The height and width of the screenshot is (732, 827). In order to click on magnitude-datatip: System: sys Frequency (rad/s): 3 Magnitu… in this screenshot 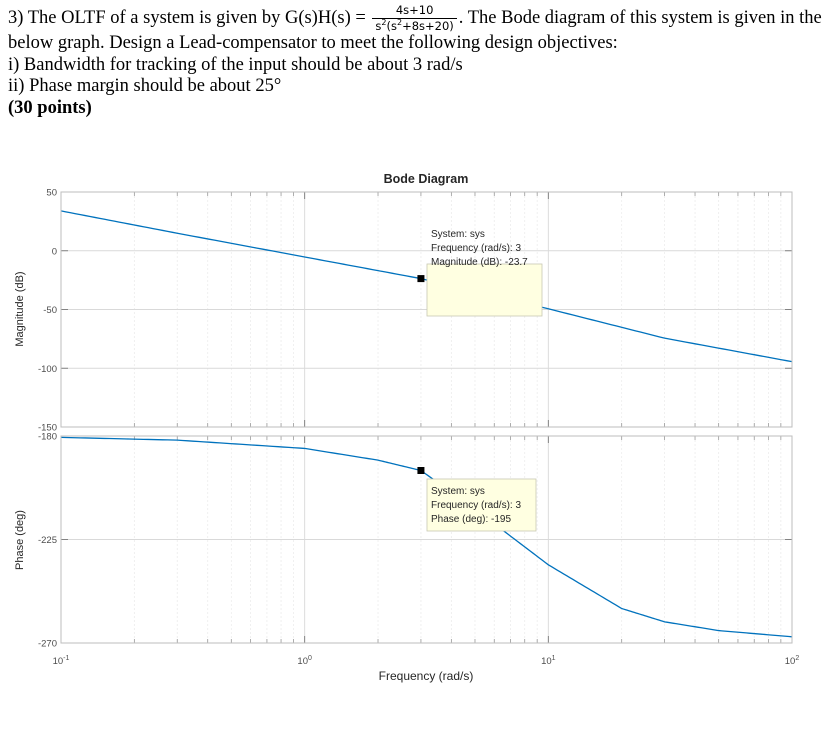, I will do `click(480, 273)`.